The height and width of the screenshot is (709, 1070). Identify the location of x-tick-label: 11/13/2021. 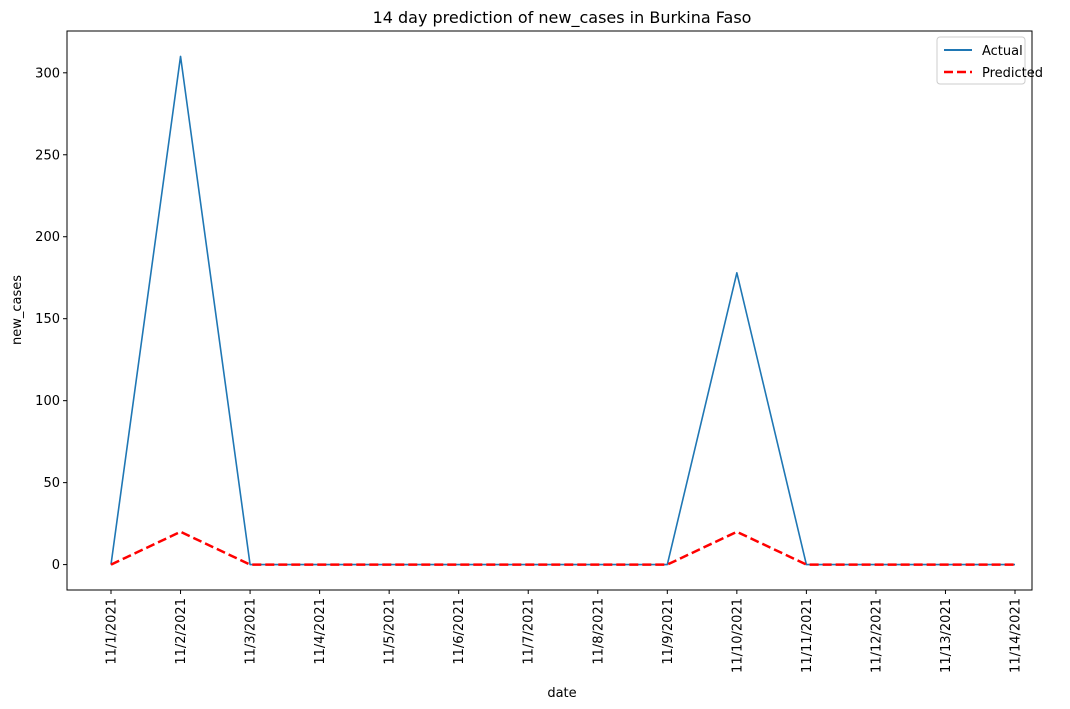
(946, 635).